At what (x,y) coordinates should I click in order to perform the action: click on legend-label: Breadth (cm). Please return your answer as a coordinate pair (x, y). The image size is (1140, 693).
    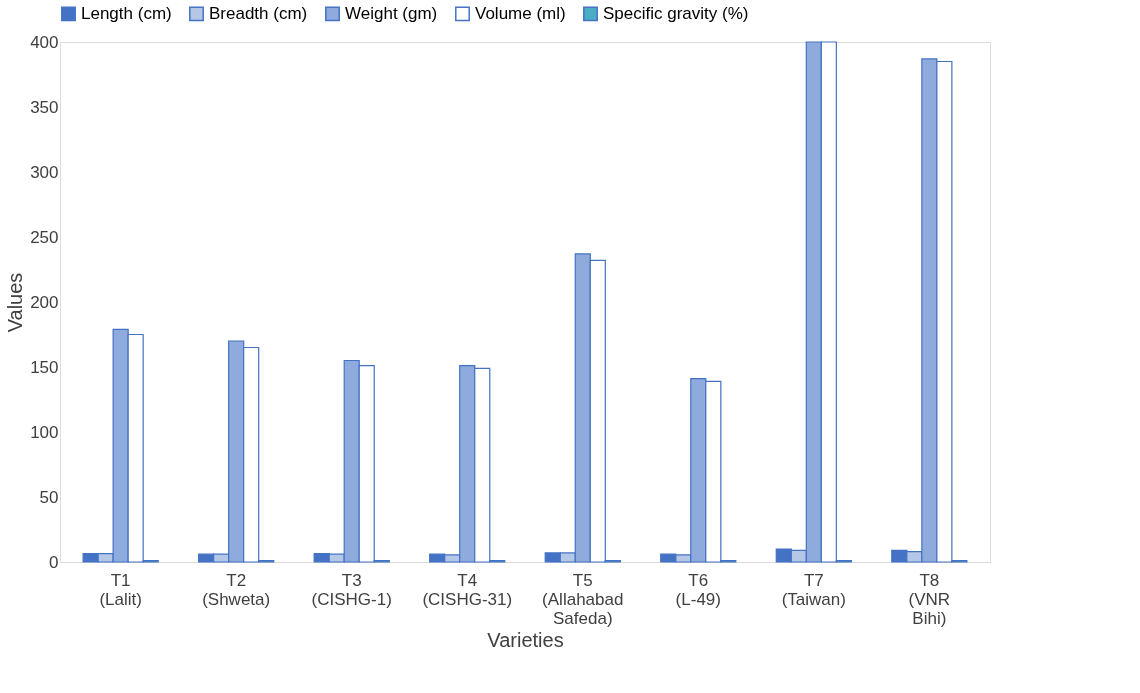
    Looking at the image, I should click on (258, 13).